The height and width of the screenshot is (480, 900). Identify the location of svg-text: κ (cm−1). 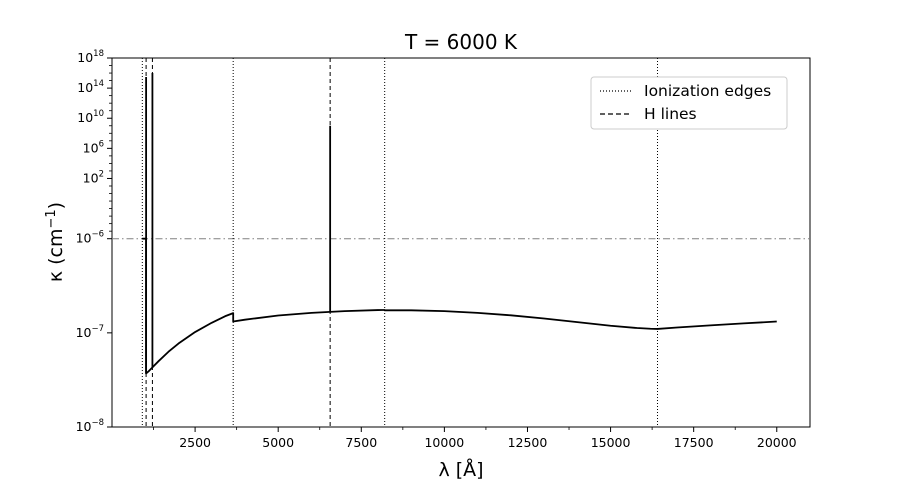
(55, 242).